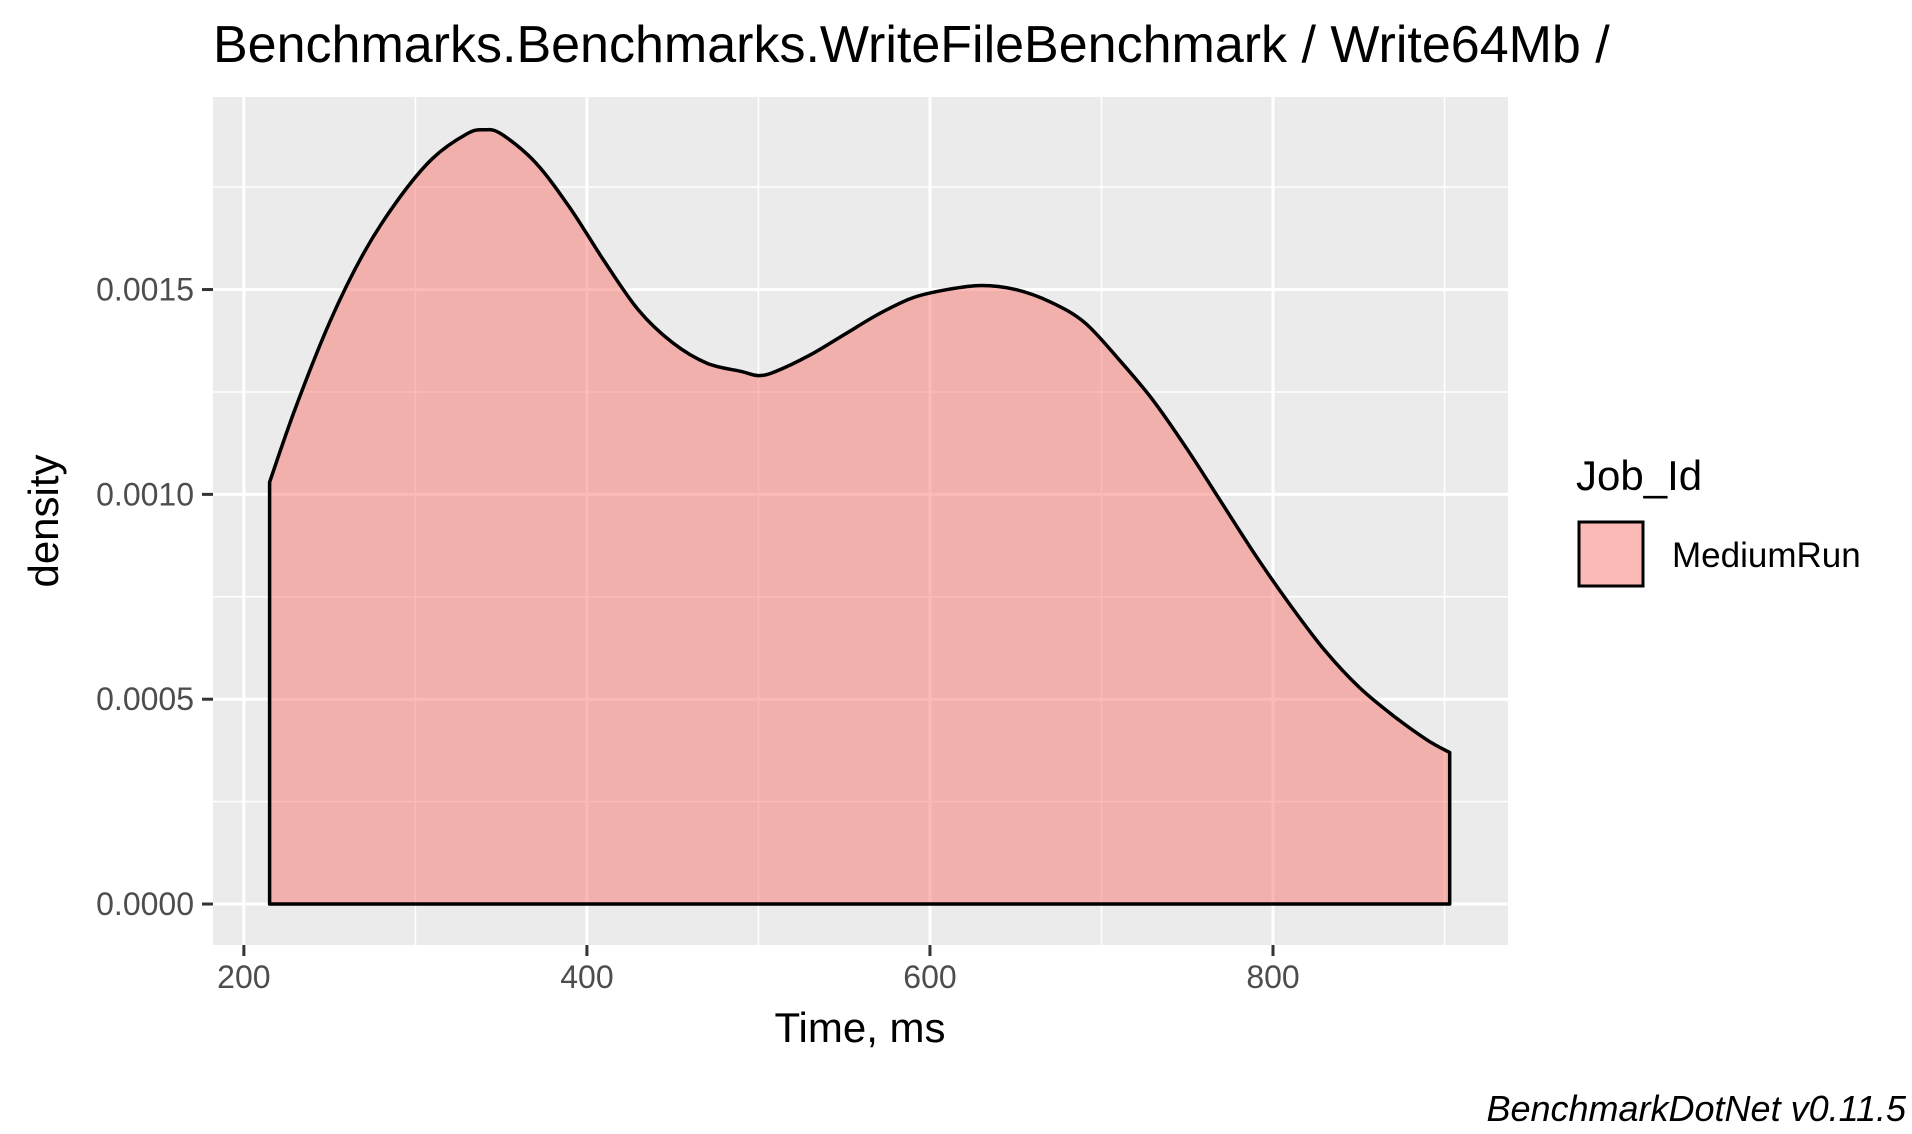 This screenshot has width=1912, height=1134. I want to click on legend-key-mediumrun, so click(1611, 554).